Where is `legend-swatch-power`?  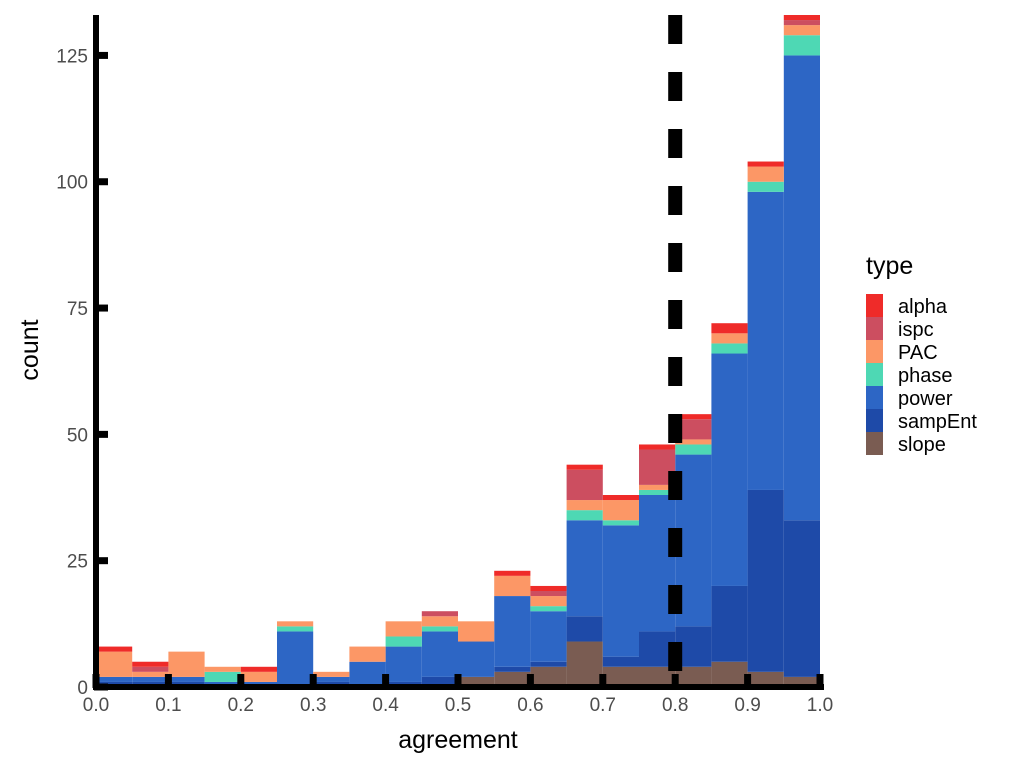 legend-swatch-power is located at coordinates (874, 397).